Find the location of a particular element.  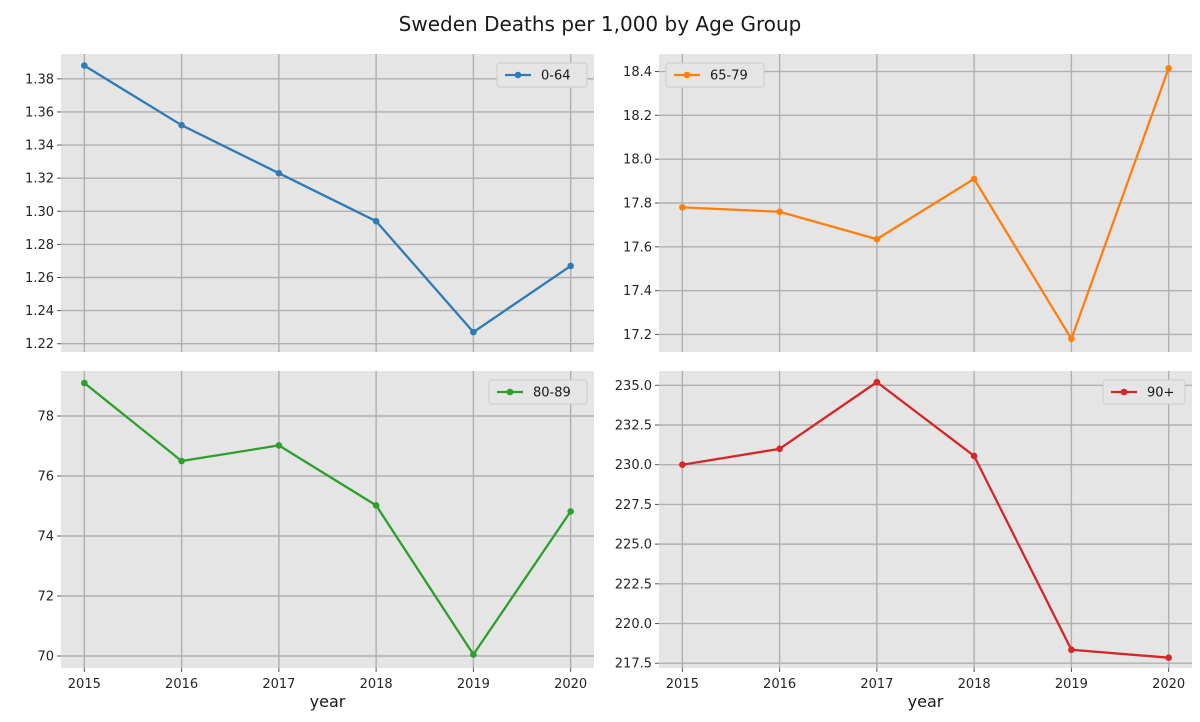

y-tick-label: 1.34 is located at coordinates (39, 146).